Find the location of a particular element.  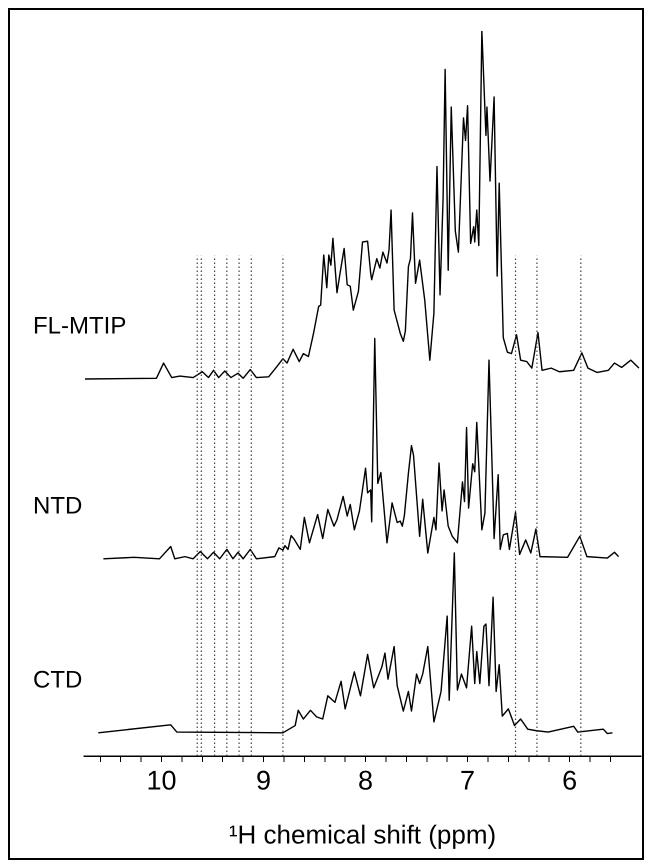

x-tick-label: 6 is located at coordinates (570, 781).